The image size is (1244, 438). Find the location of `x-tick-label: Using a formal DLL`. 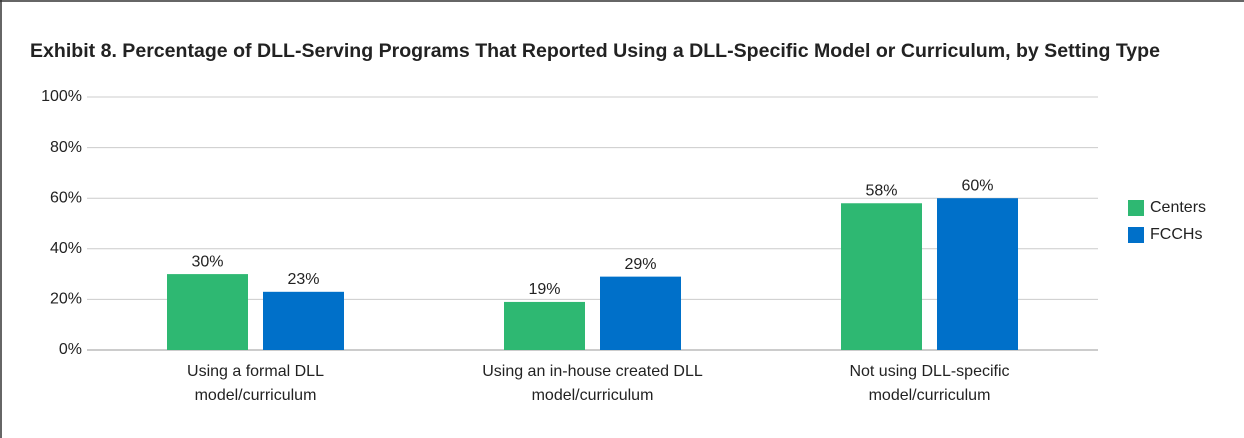

x-tick-label: Using a formal DLL is located at coordinates (255, 371).